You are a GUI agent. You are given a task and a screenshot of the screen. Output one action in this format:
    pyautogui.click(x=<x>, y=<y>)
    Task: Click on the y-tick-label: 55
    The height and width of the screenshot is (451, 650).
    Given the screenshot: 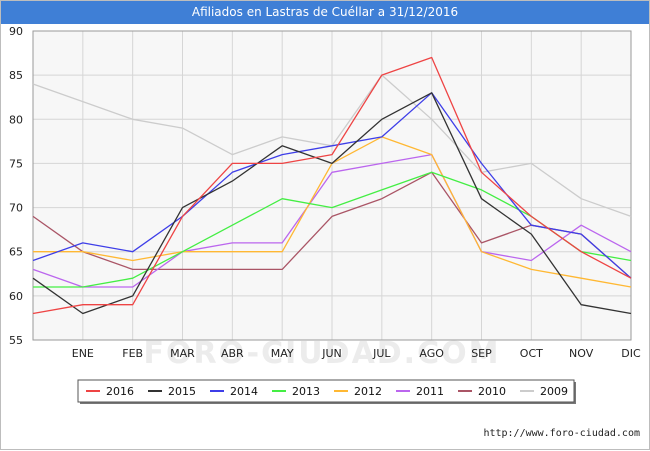 What is the action you would take?
    pyautogui.click(x=16, y=340)
    